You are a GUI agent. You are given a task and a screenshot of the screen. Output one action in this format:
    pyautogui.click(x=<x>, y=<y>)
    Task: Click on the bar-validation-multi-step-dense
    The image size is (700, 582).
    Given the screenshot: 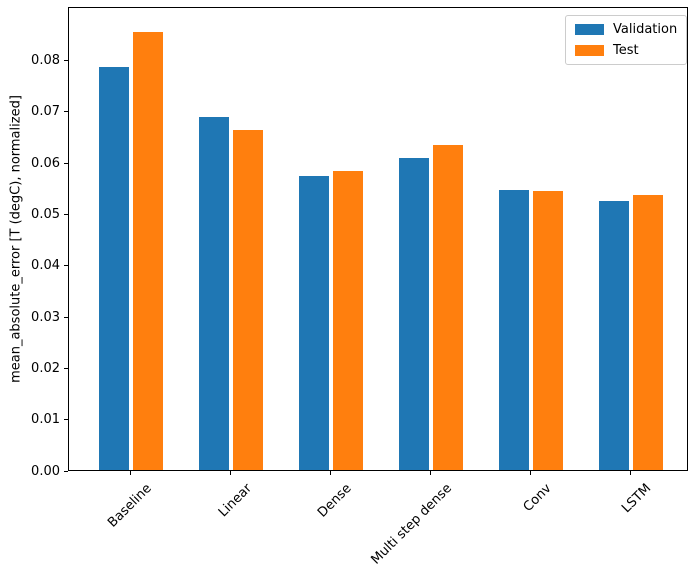 What is the action you would take?
    pyautogui.click(x=414, y=314)
    